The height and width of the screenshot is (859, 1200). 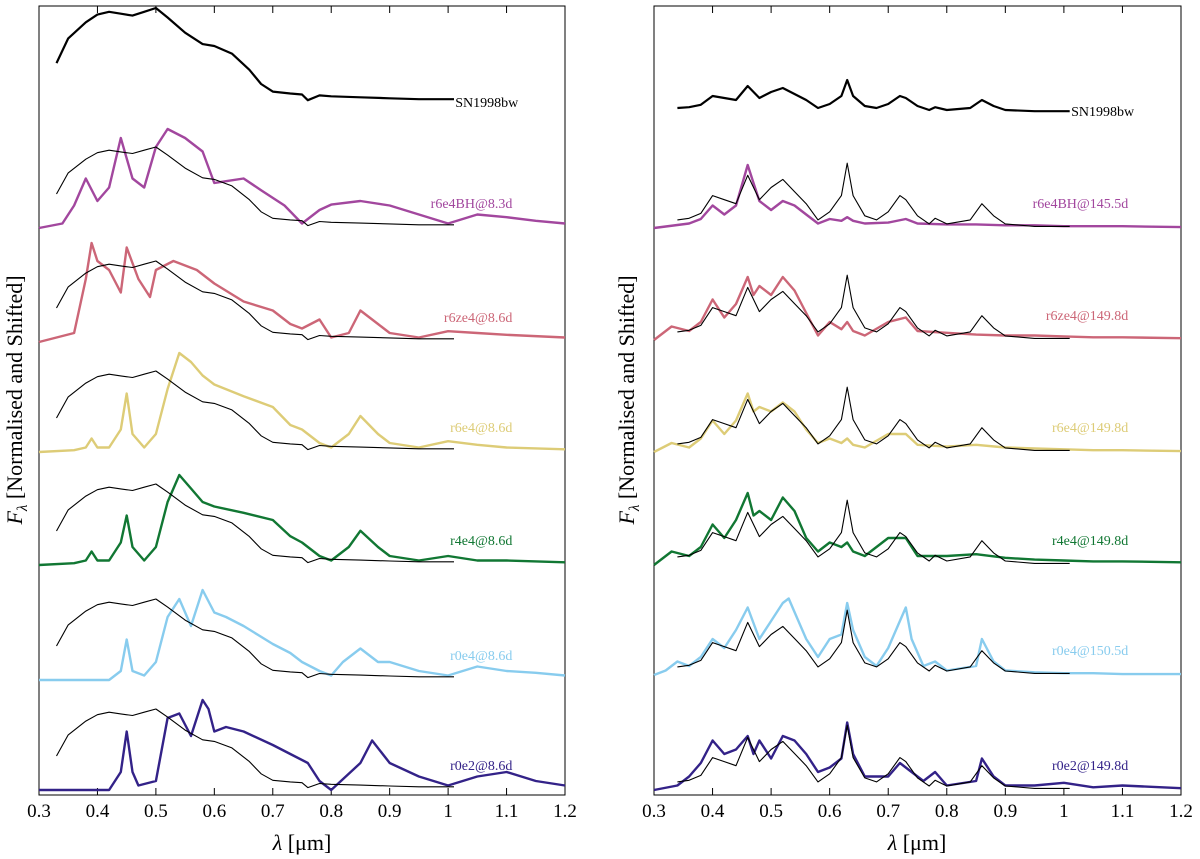 I want to click on right-label-model-2: r6ze4@149.8d, so click(x=1087, y=316).